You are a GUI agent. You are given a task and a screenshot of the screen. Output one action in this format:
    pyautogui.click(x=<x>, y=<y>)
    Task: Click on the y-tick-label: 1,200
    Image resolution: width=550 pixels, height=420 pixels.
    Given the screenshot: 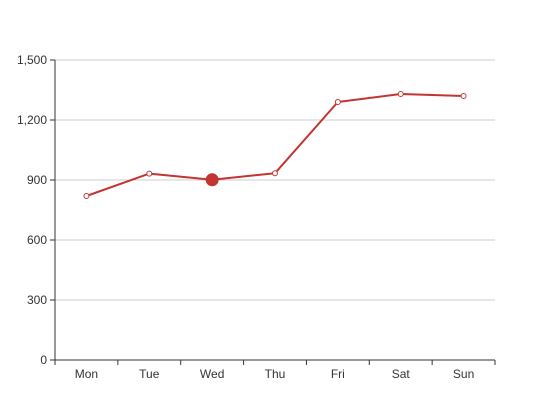 What is the action you would take?
    pyautogui.click(x=32, y=120)
    